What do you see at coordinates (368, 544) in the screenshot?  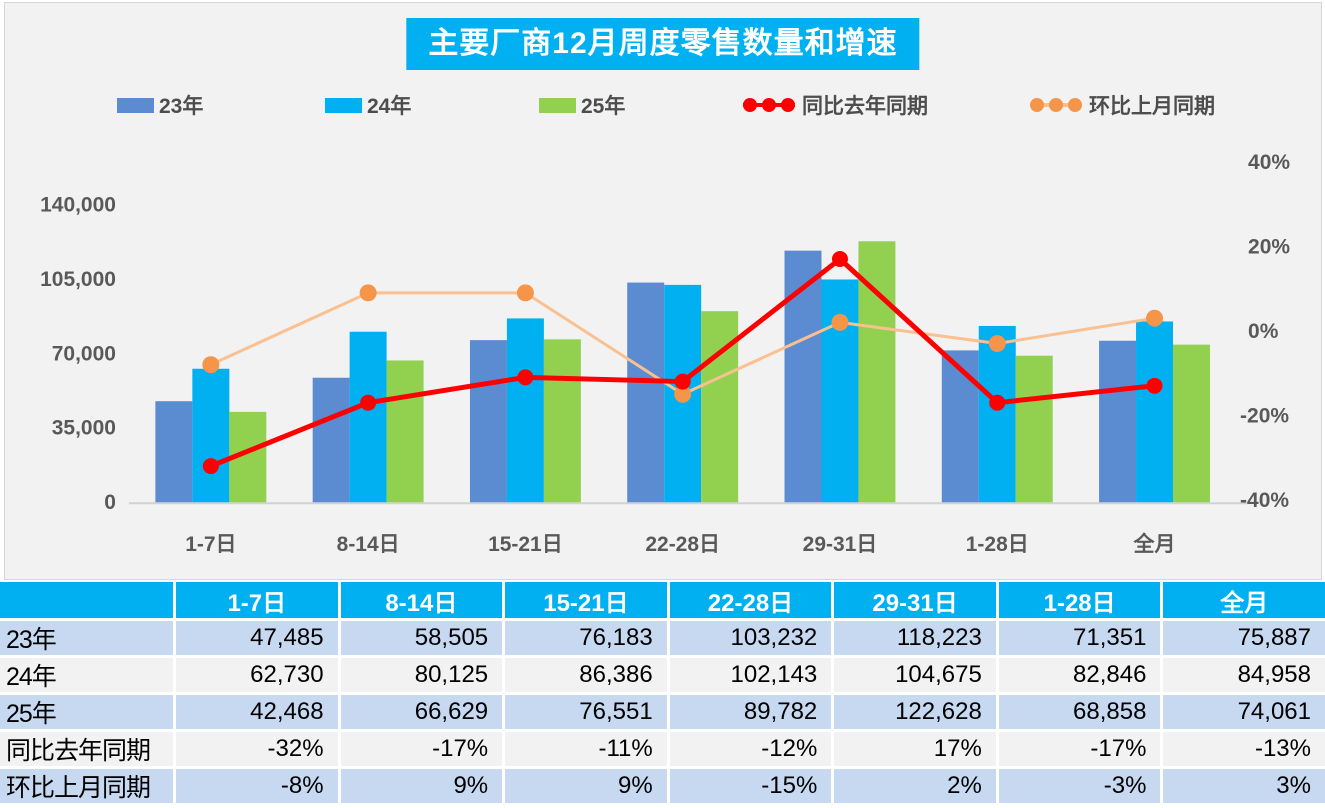 I see `x-axis-category-label: 8-14日` at bounding box center [368, 544].